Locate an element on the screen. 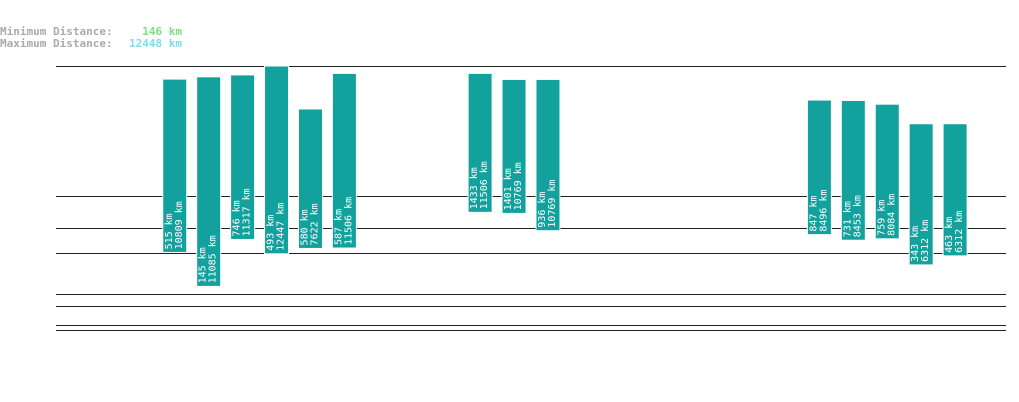  value-label: 493 km is located at coordinates (271, 233).